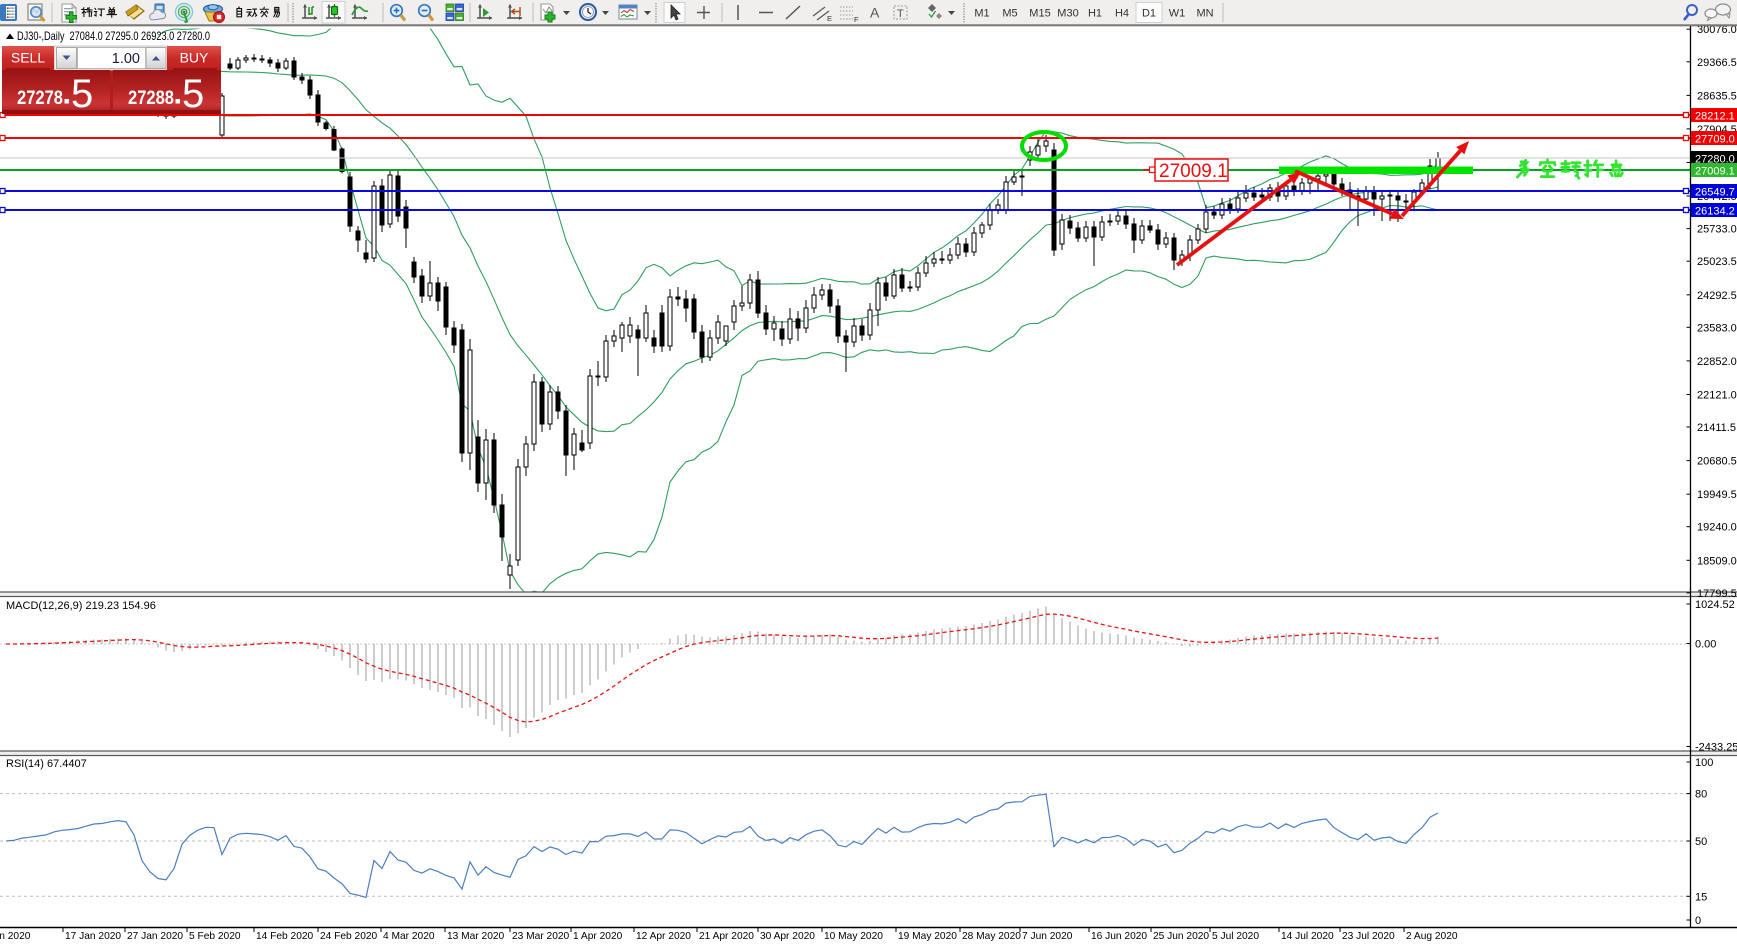 Image resolution: width=1737 pixels, height=946 pixels. Describe the element at coordinates (1717, 561) in the screenshot. I see `svg-text: 18509.0` at that location.